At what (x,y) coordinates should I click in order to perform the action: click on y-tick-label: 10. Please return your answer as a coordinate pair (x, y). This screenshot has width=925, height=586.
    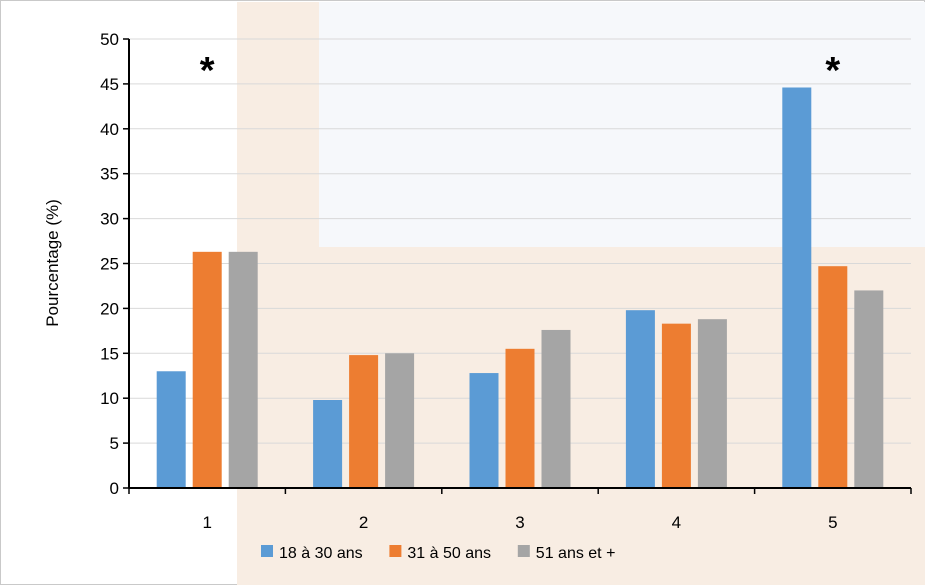
    Looking at the image, I should click on (109, 398).